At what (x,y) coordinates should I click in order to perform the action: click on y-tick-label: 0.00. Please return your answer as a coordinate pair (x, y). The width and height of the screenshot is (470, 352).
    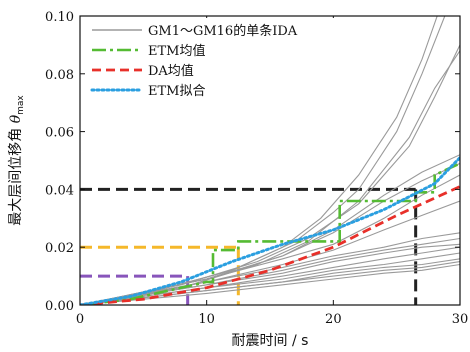
    Looking at the image, I should click on (59, 306).